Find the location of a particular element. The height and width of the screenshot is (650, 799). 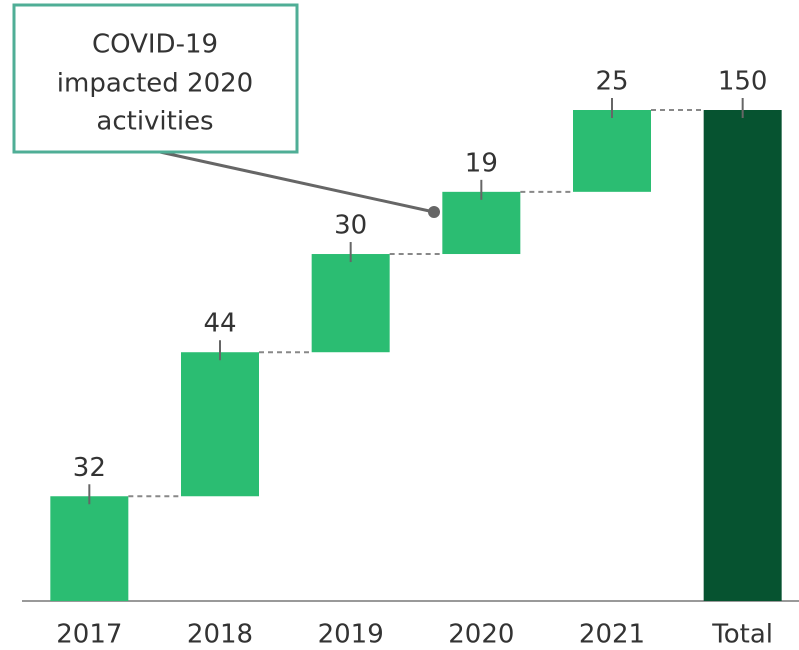

value-label: 44 is located at coordinates (219, 324).